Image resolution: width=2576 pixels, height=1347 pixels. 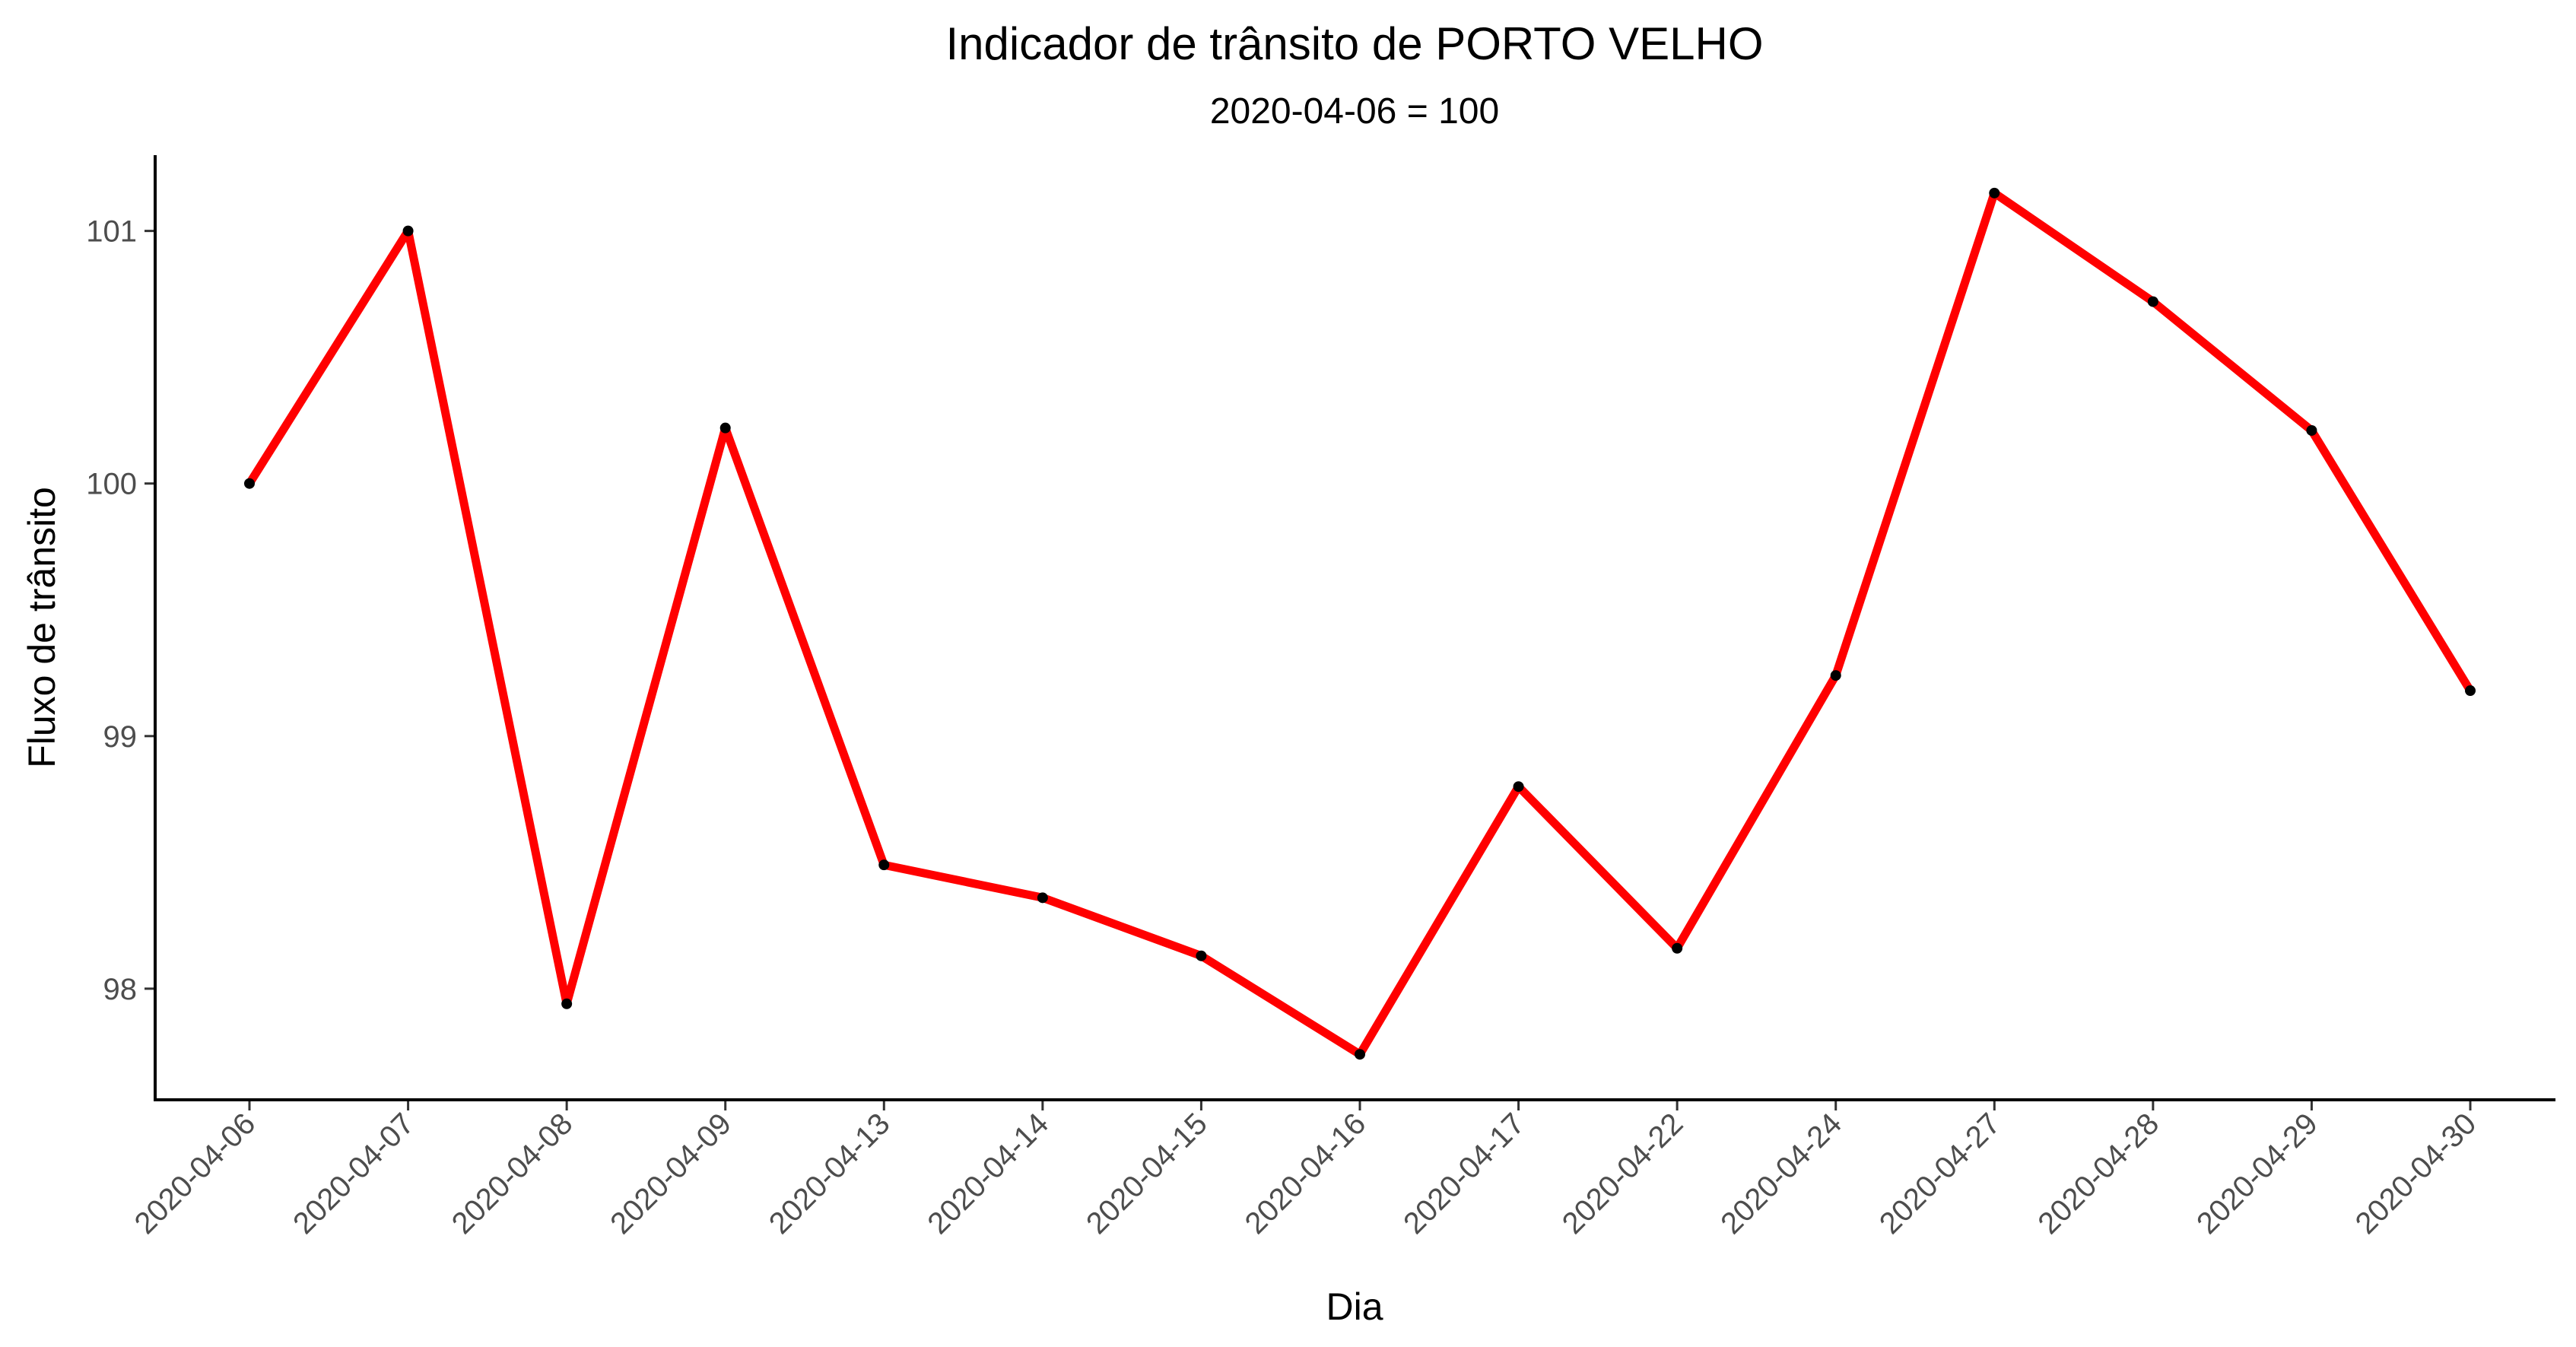 What do you see at coordinates (830, 1174) in the screenshot?
I see `x-tick-label: 2020-04-13` at bounding box center [830, 1174].